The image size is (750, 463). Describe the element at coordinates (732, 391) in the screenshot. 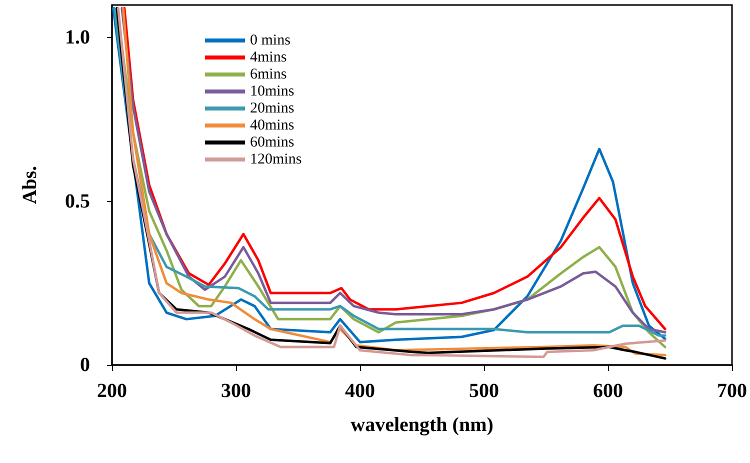

I see `x-tick-label: 700` at that location.